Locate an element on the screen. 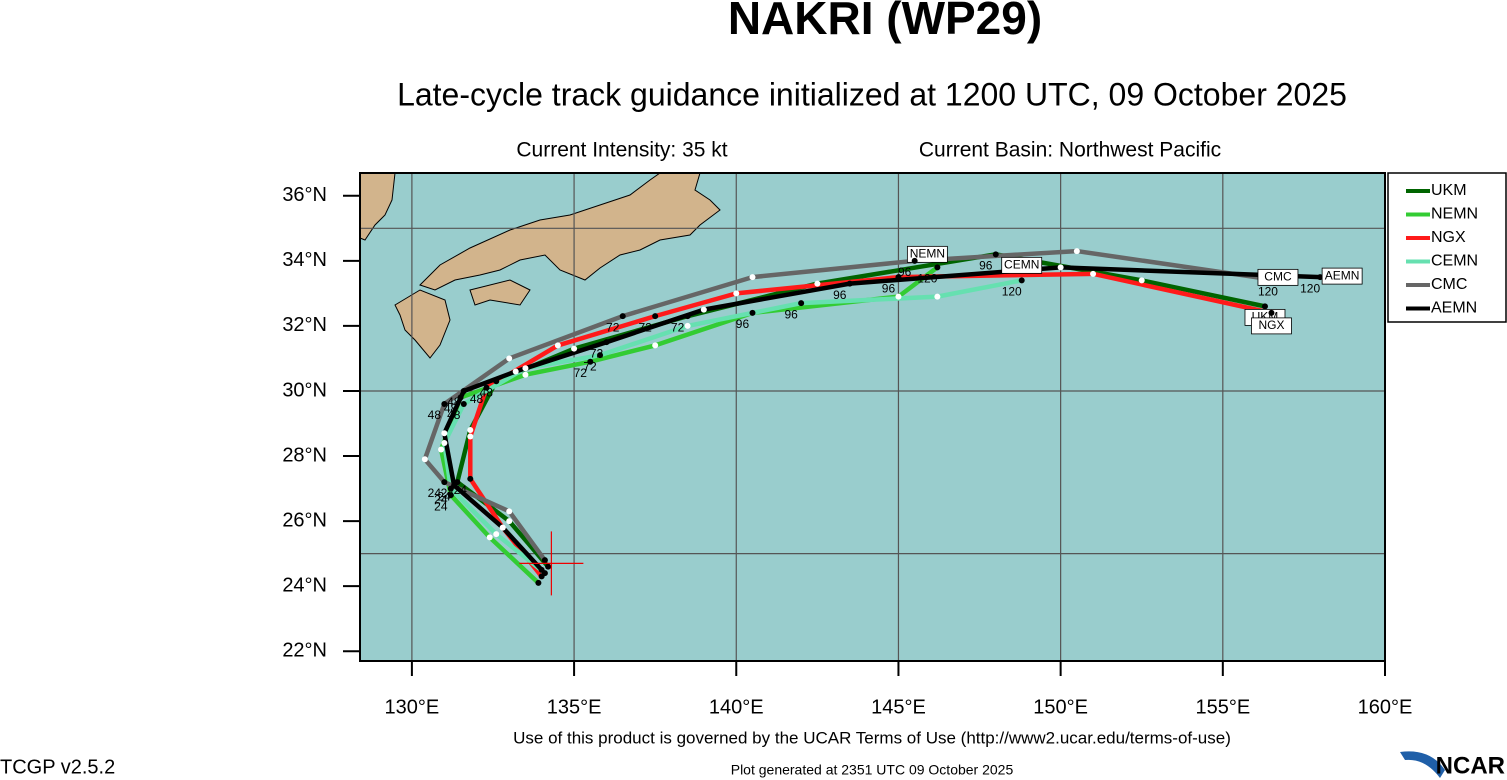  end-label: CEMN is located at coordinates (1021, 265).